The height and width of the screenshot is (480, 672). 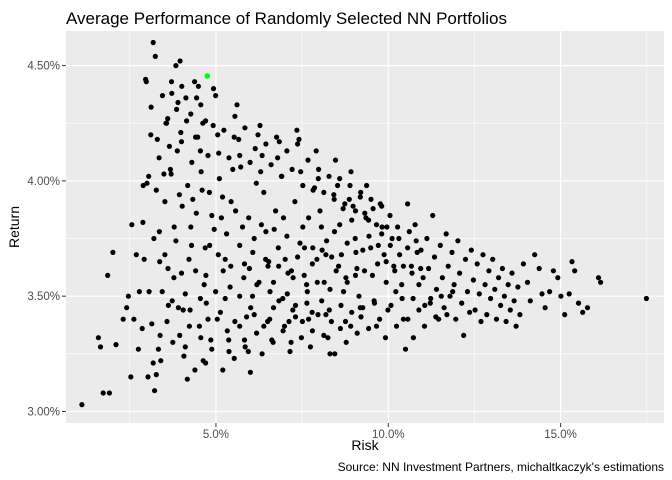 What do you see at coordinates (46, 239) in the screenshot?
I see `y-axis-ticks: 3.00% 3.50% 4.00% 4.50%` at bounding box center [46, 239].